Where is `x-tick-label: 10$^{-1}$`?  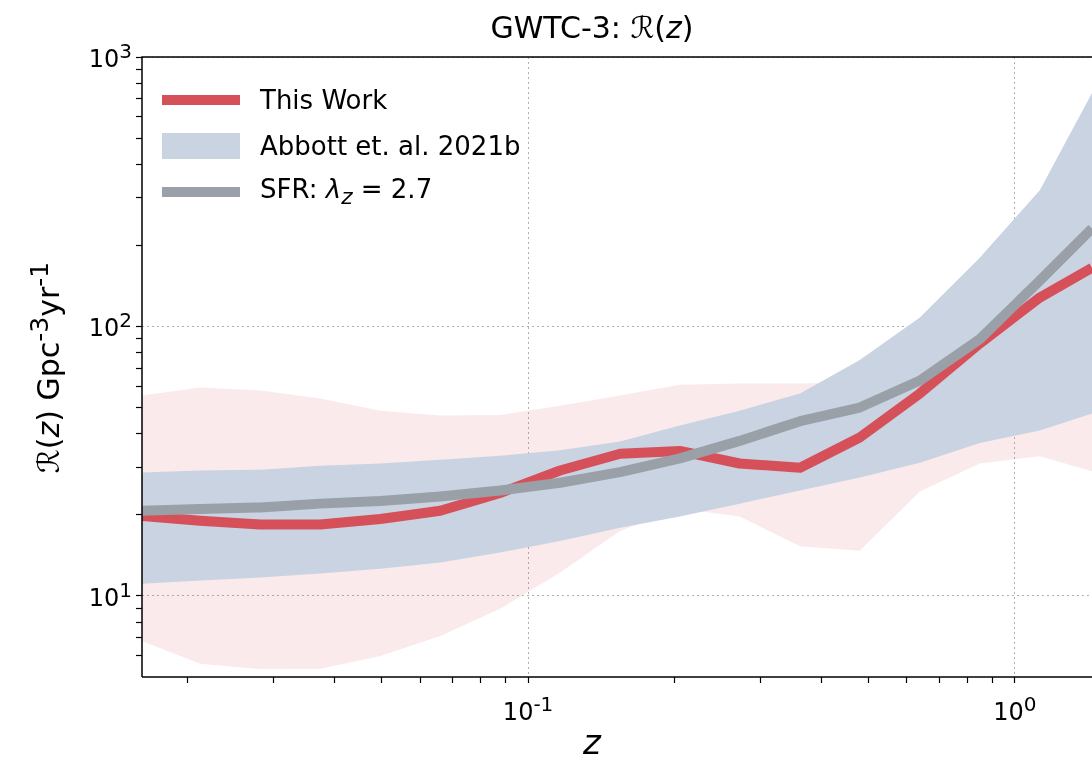
x-tick-label: 10$^{-1}$ is located at coordinates (528, 709).